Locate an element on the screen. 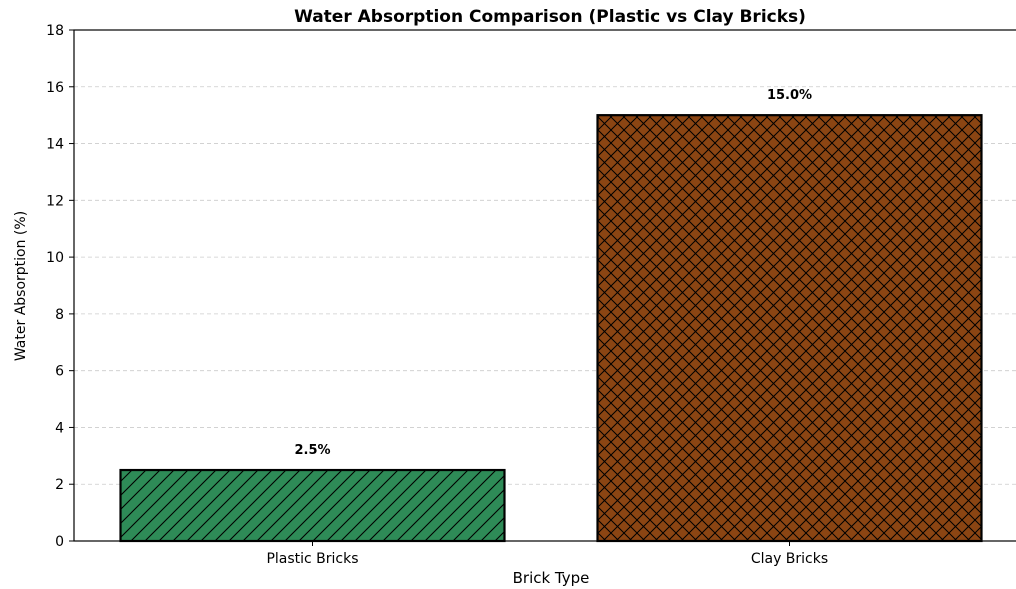  y-tick-label-5: 10 is located at coordinates (55, 258).